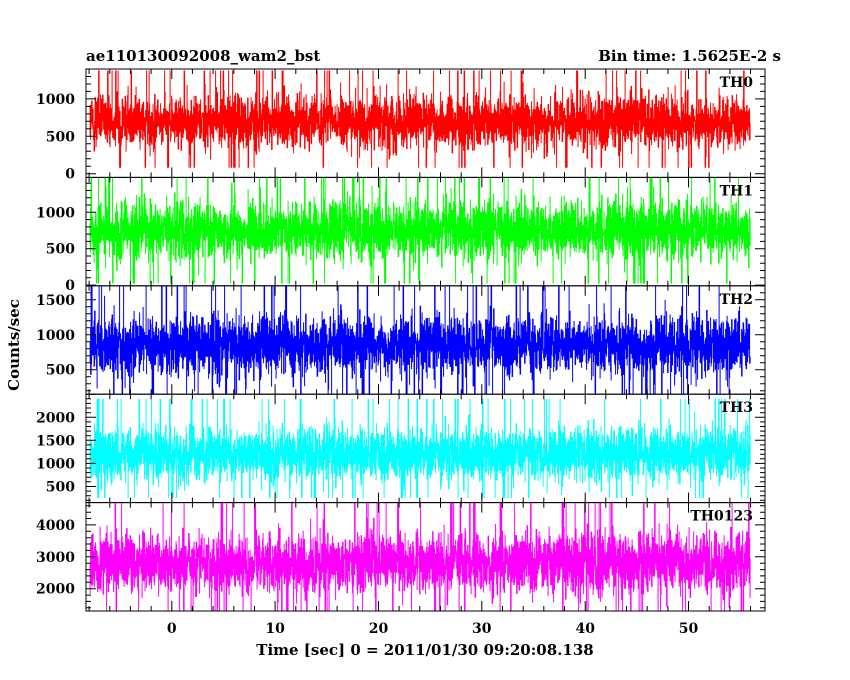 This screenshot has width=850, height=680. What do you see at coordinates (203, 56) in the screenshot?
I see `chart-title-left: ae110130092008_wam2_bst` at bounding box center [203, 56].